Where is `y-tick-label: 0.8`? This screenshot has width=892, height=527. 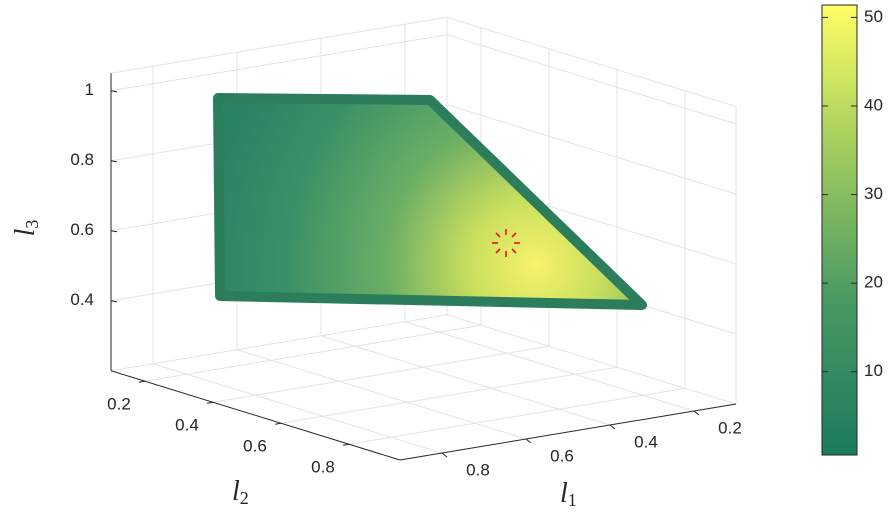
y-tick-label: 0.8 is located at coordinates (323, 467).